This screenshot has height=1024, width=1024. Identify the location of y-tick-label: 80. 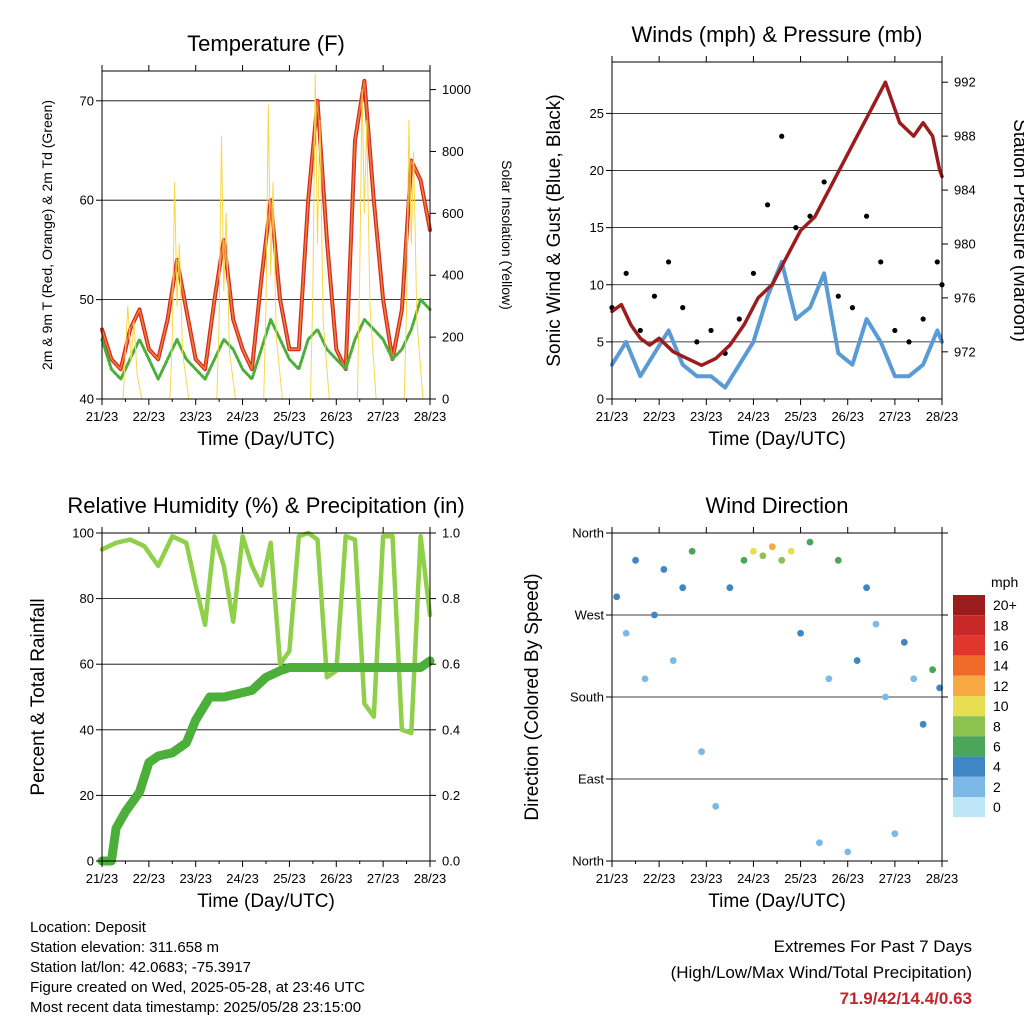
(87, 598).